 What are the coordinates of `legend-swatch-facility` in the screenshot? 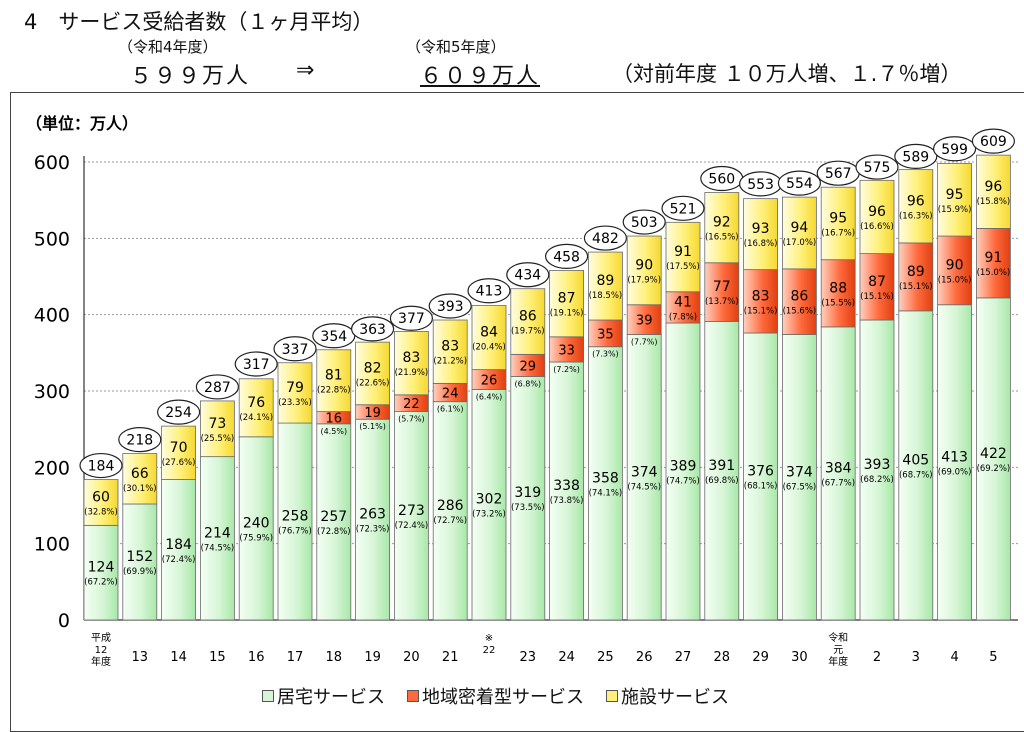 It's located at (612, 696).